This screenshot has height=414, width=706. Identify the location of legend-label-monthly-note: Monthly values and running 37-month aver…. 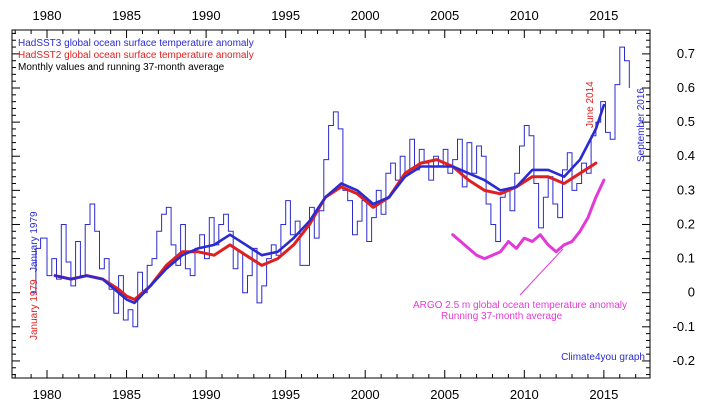
(121, 67).